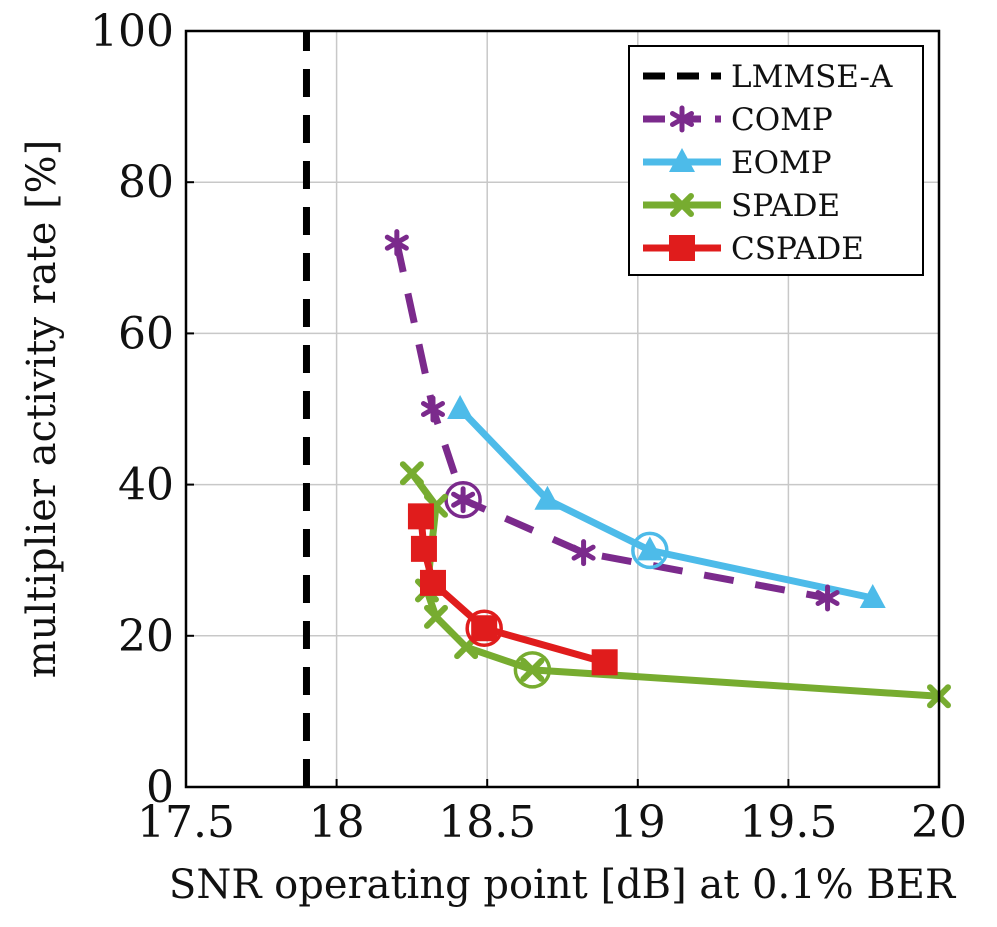 The width and height of the screenshot is (997, 927). Describe the element at coordinates (337, 822) in the screenshot. I see `x-tick-label: 18` at that location.